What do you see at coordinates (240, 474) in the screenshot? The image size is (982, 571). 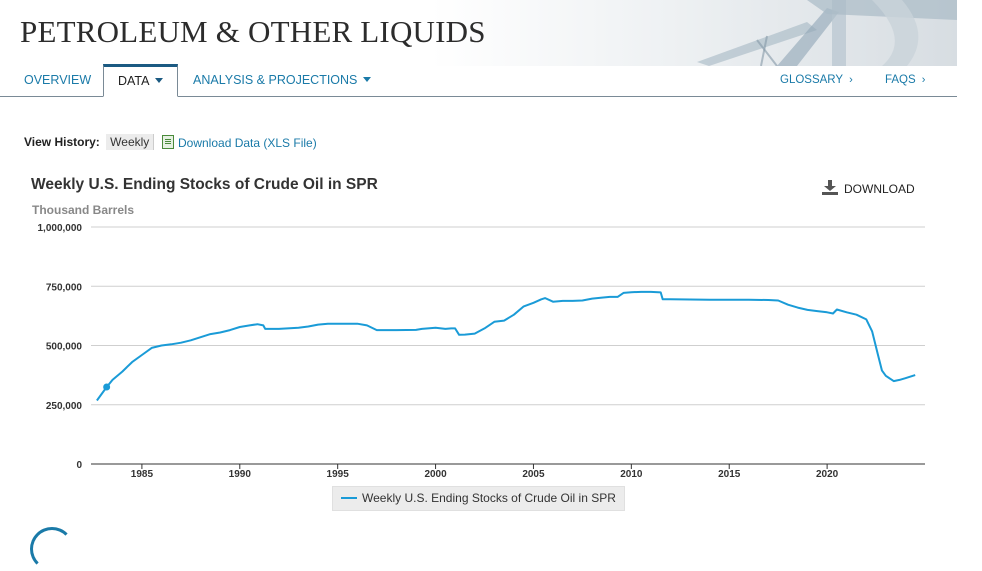 I see `x-tick-label: 1990` at bounding box center [240, 474].